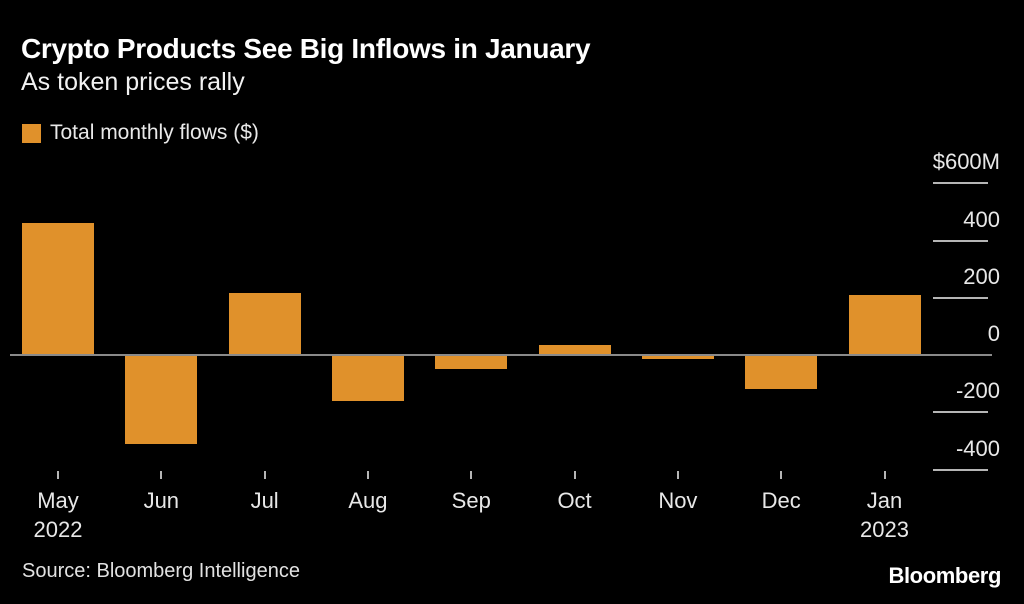 The image size is (1024, 604). I want to click on chart-subtitle: As token prices rally, so click(133, 82).